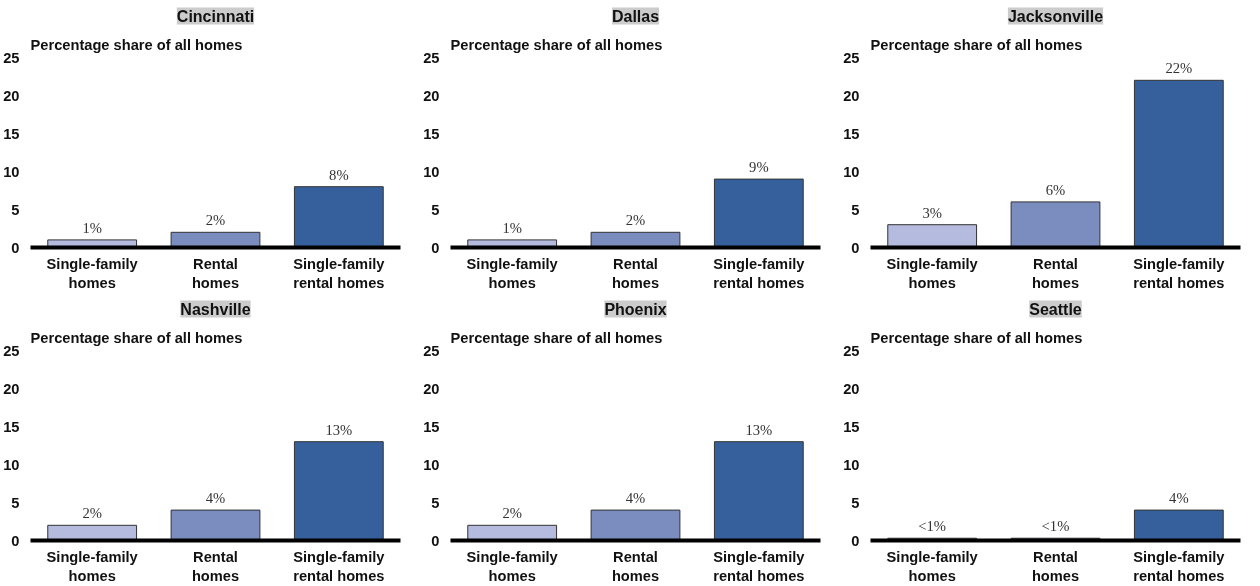 The image size is (1260, 586). What do you see at coordinates (1055, 309) in the screenshot?
I see `chart-title: Seattle` at bounding box center [1055, 309].